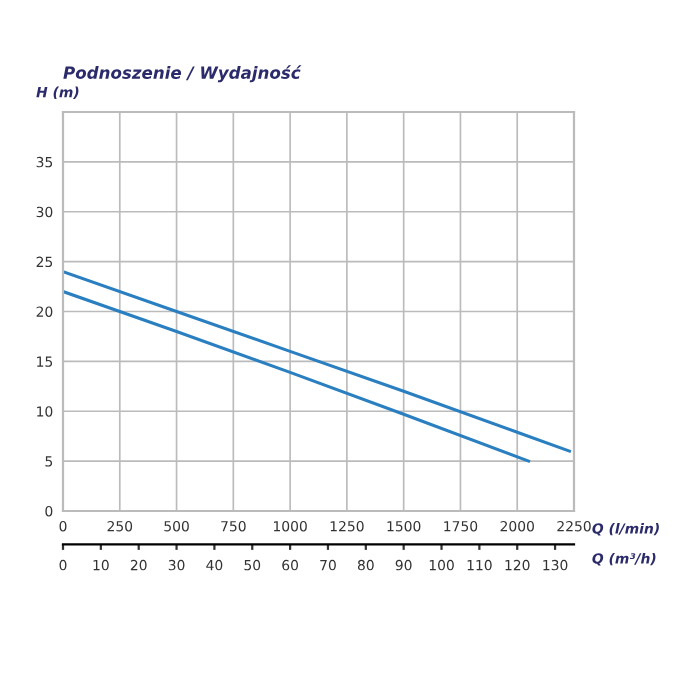 This screenshot has height=700, width=700. Describe the element at coordinates (182, 74) in the screenshot. I see `chart-title: Podnoszenie / Wydajność` at that location.